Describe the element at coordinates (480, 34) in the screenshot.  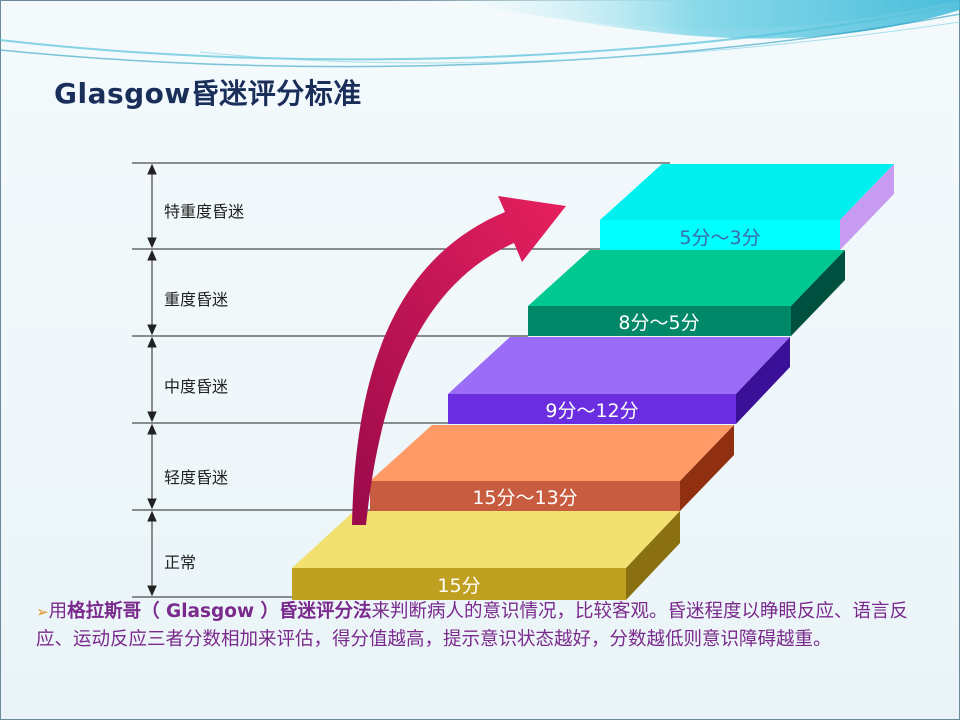
I see `header-wave-decoration` at that location.